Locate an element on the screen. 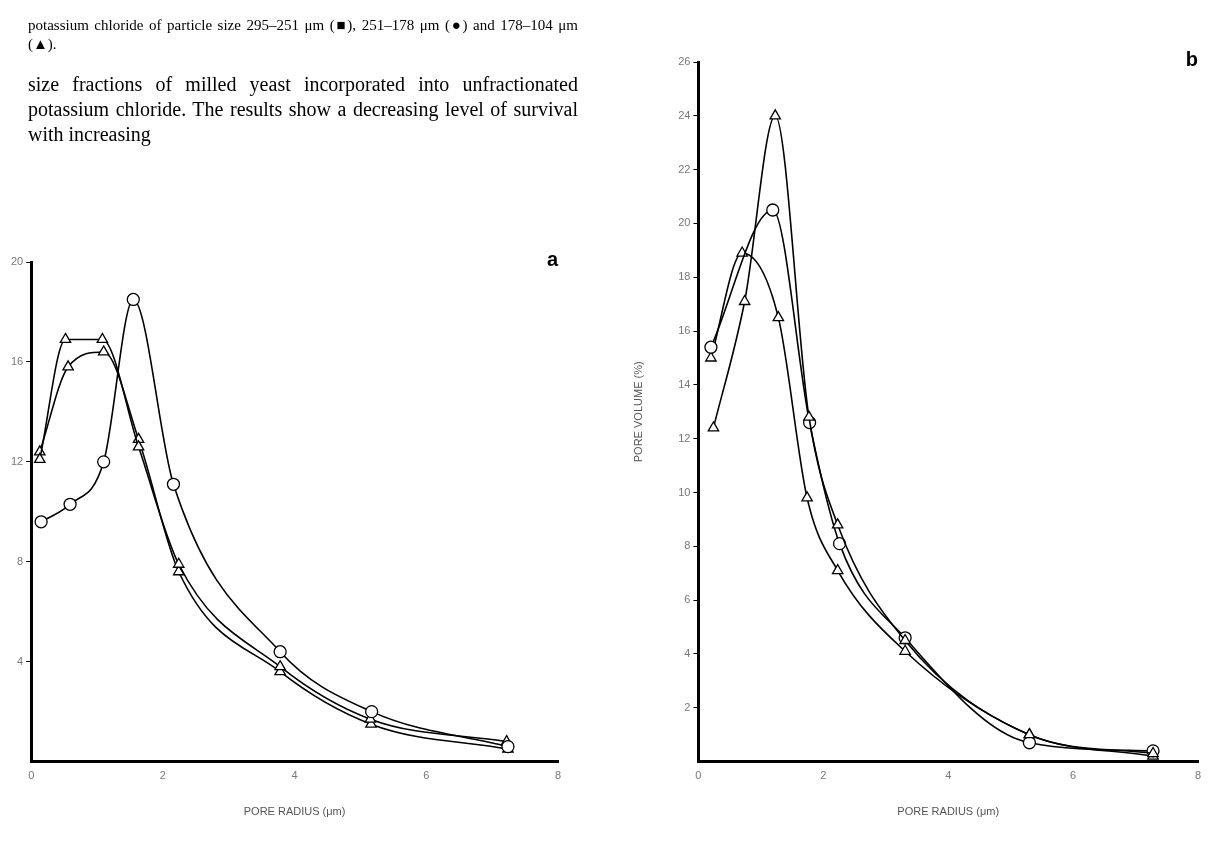 This screenshot has height=841, width=1221. y-tick-label: 2 is located at coordinates (687, 706).